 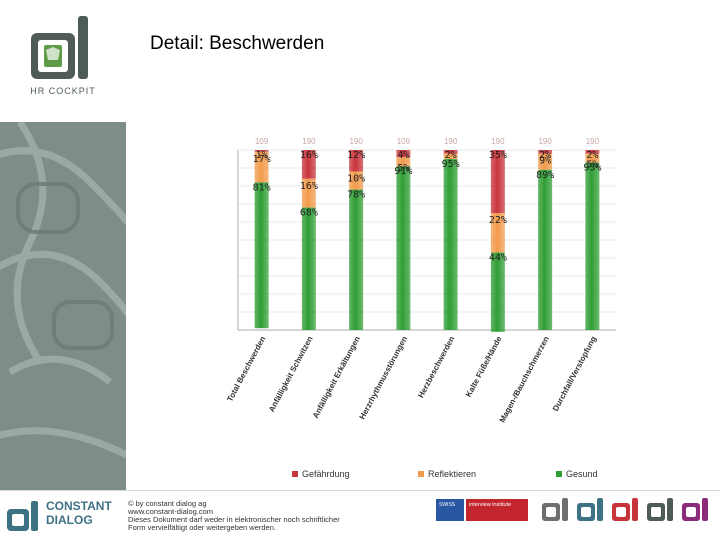 I want to click on data-label: 91%, so click(x=403, y=171).